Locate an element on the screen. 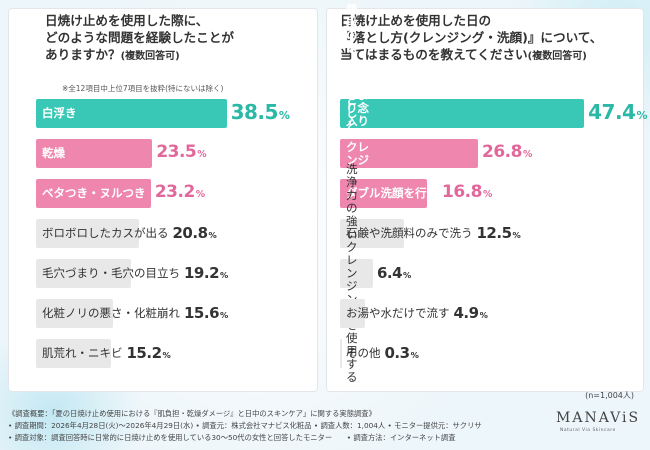 Image resolution: width=650 pixels, height=450 pixels. right-value-label: 12.5% is located at coordinates (499, 233).